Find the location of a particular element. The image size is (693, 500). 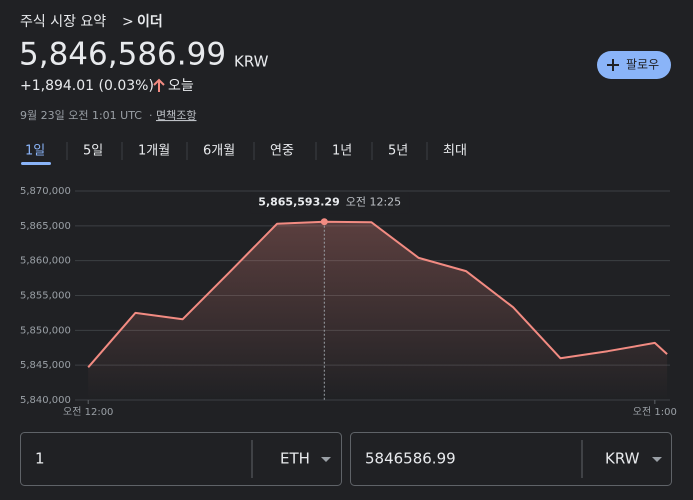

currency: KRW is located at coordinates (251, 62).